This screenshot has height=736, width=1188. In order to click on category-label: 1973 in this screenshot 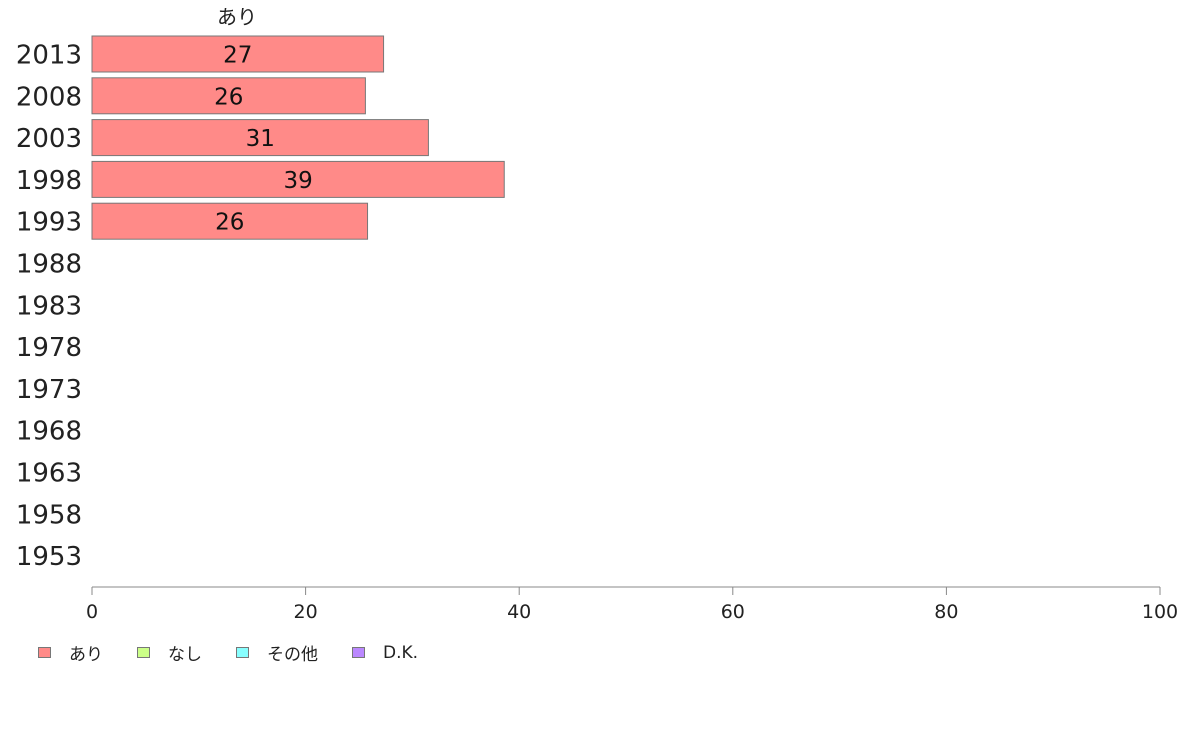, I will do `click(49, 390)`.